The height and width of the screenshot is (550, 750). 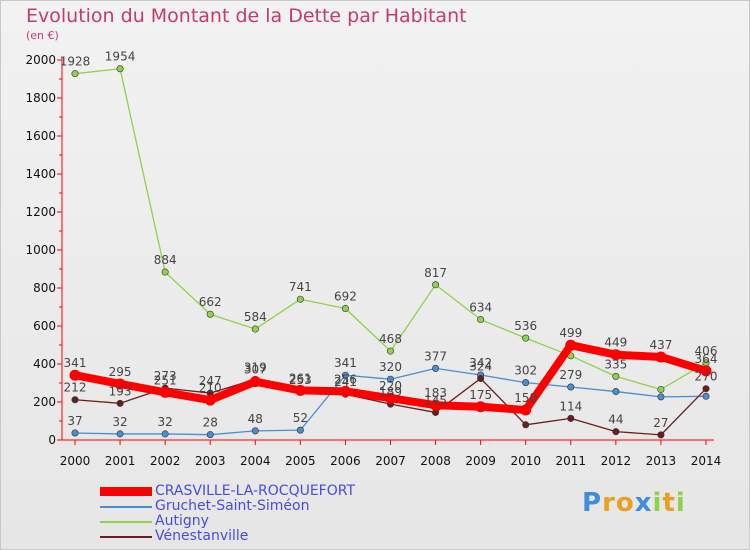 What do you see at coordinates (40, 212) in the screenshot?
I see `y-tick-label: 1200` at bounding box center [40, 212].